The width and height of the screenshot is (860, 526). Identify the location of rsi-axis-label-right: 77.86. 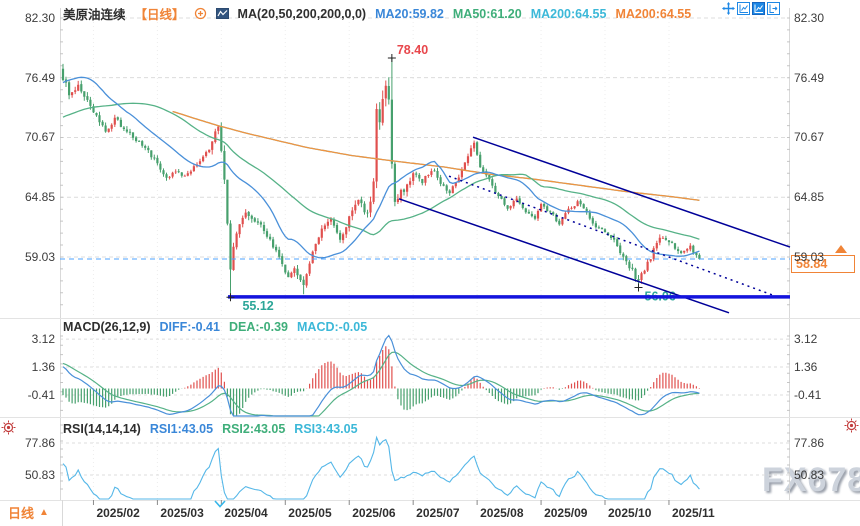
(809, 443).